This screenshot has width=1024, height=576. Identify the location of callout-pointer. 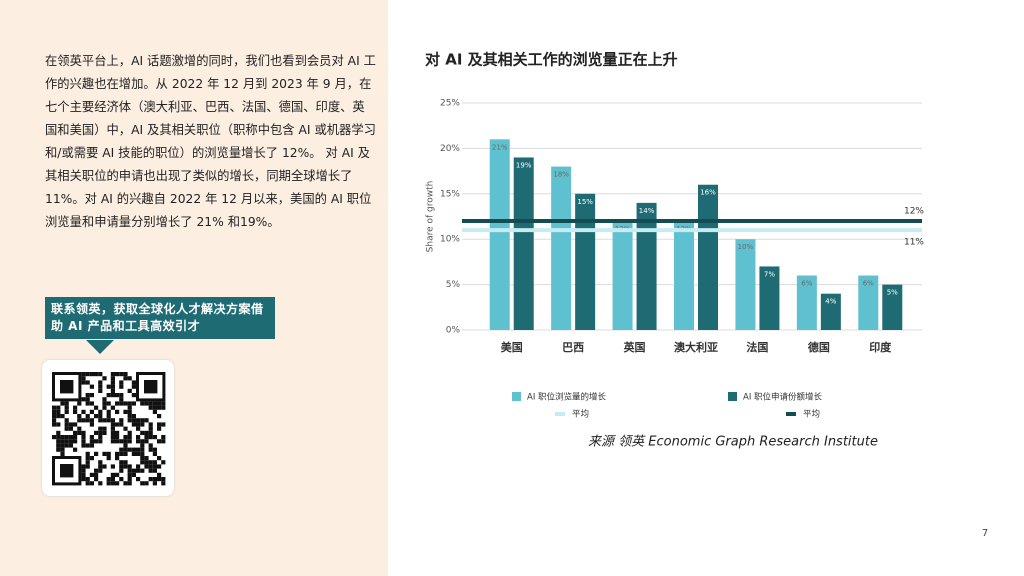
(100, 347).